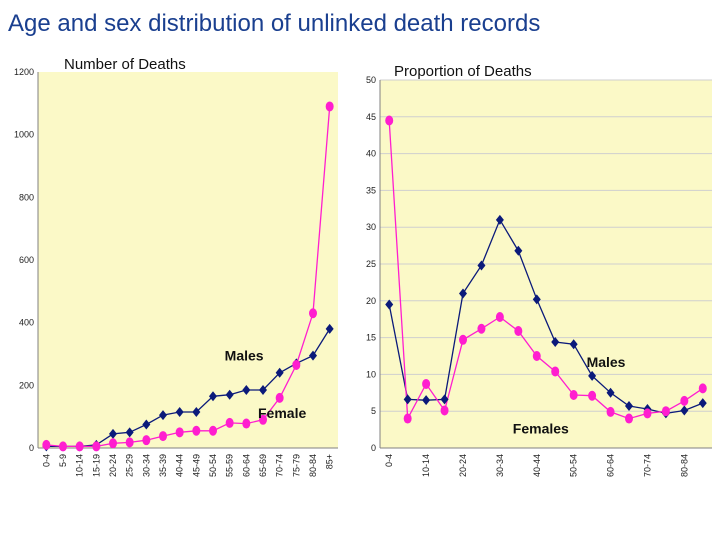  I want to click on y-tick-labels: 0 200 400 600 800 1000 1200, so click(24, 260).